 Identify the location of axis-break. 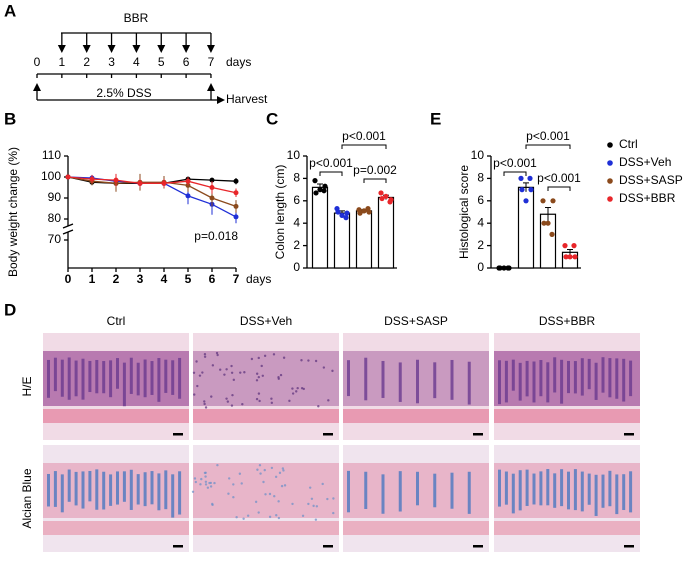
(68, 232).